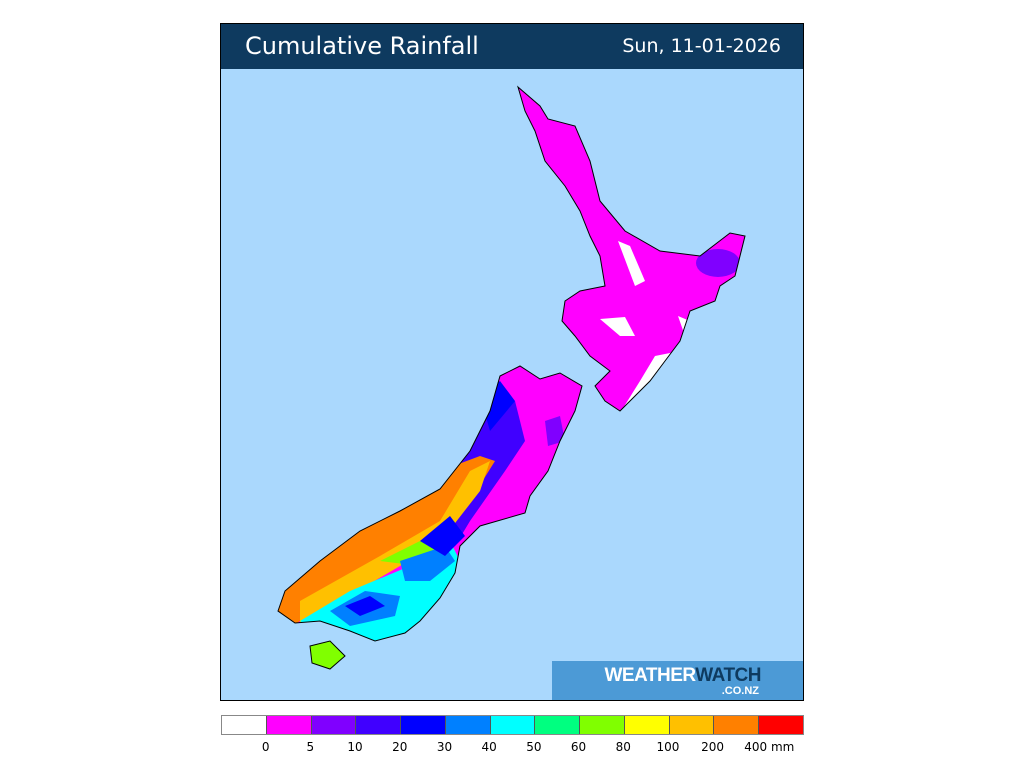  I want to click on forecast-date: Sun, 11-01-2026, so click(701, 46).